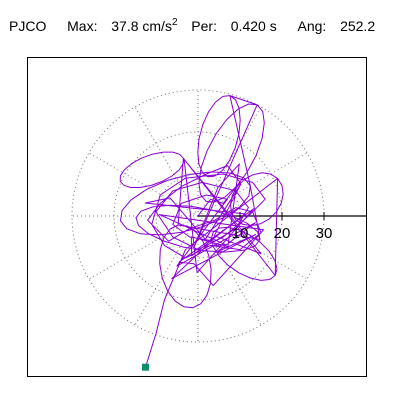  What do you see at coordinates (28, 26) in the screenshot?
I see `station-label: PJCO` at bounding box center [28, 26].